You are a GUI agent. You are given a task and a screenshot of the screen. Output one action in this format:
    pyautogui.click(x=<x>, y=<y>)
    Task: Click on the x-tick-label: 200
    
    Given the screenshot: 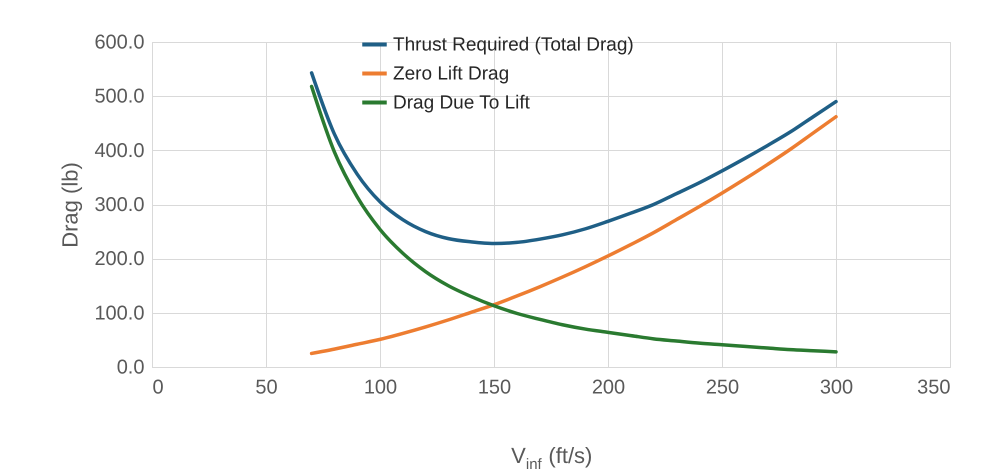 What is the action you would take?
    pyautogui.click(x=609, y=387)
    